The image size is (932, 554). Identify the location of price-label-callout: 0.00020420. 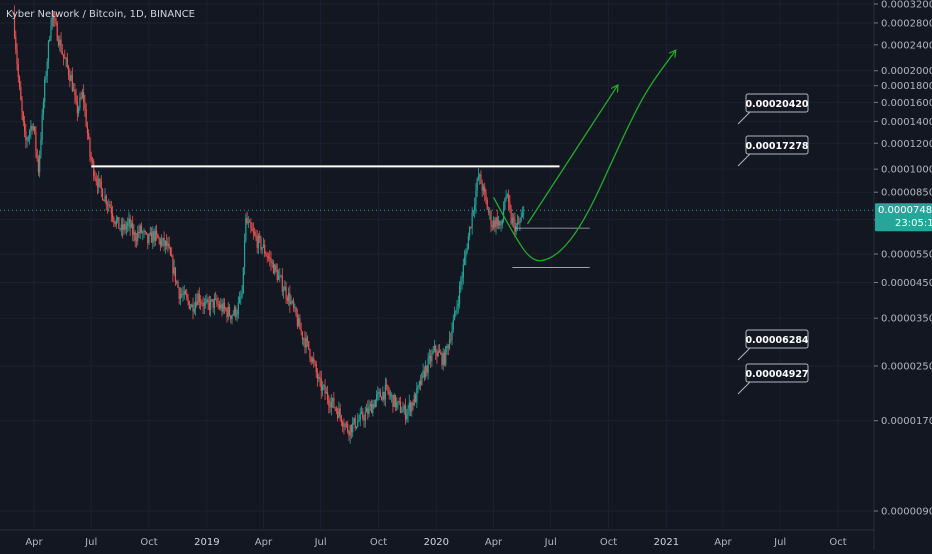
(773, 109).